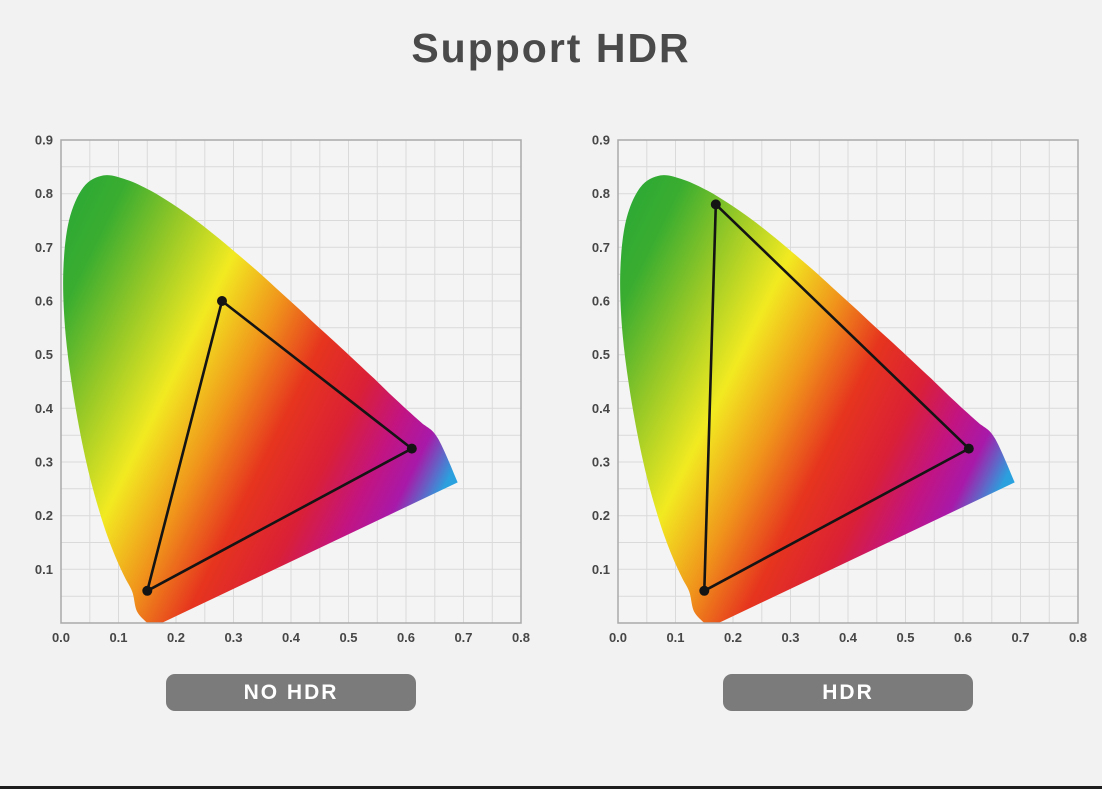  What do you see at coordinates (551, 787) in the screenshot?
I see `bottom-edge-bar` at bounding box center [551, 787].